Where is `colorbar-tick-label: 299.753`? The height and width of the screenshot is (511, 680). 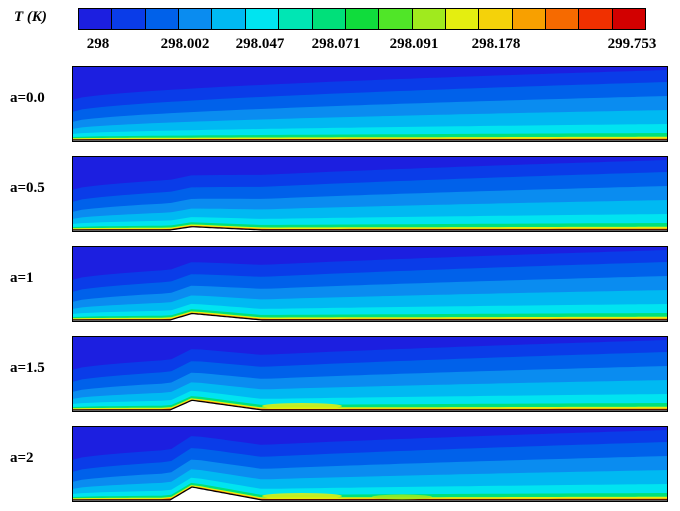 colorbar-tick-label: 299.753 is located at coordinates (632, 44).